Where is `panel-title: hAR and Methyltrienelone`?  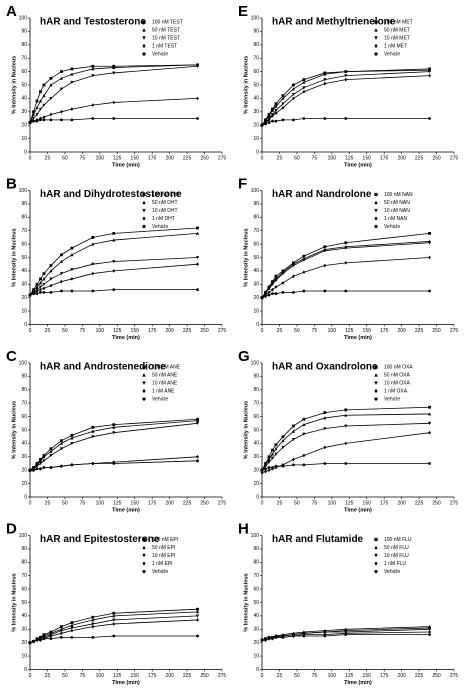 panel-title: hAR and Methyltrienelone is located at coordinates (334, 22).